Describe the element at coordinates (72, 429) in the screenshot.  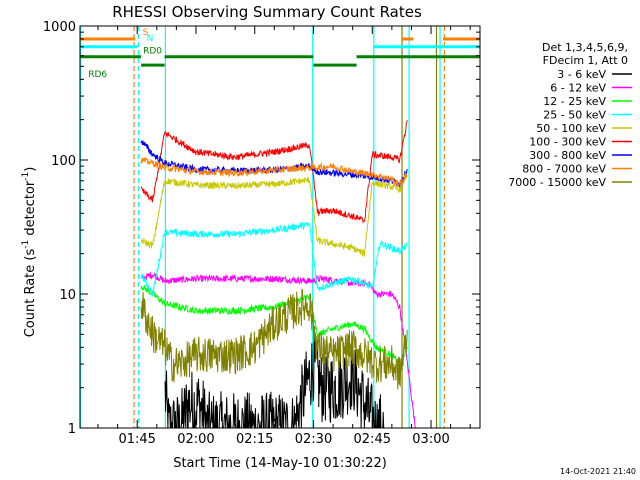
I see `y-tick-label-0: 1` at that location.